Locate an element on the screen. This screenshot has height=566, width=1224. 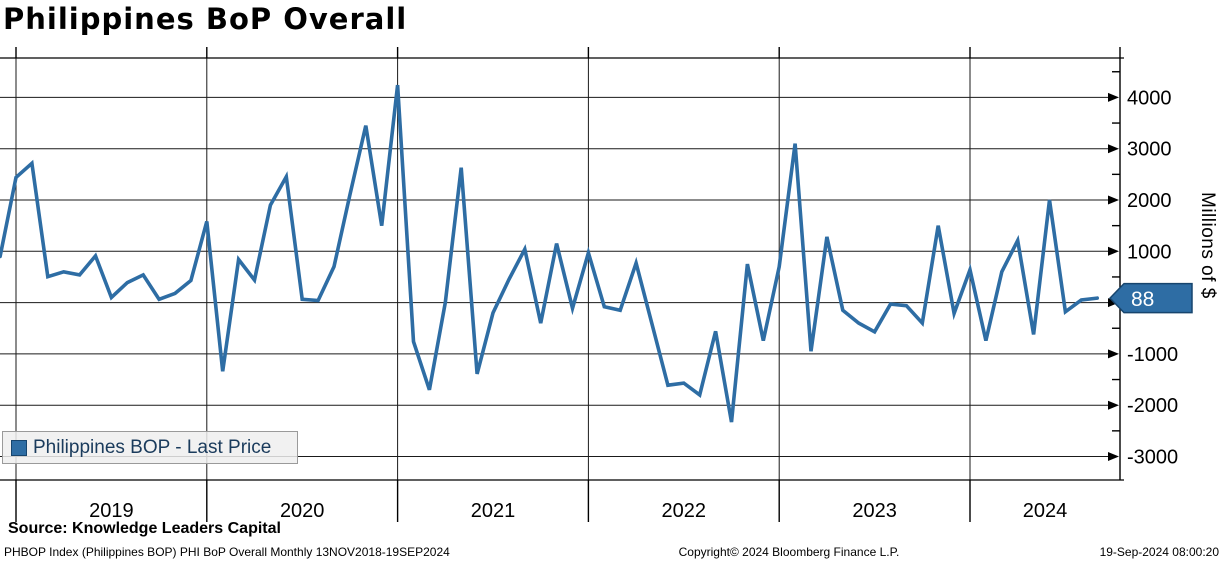
x-year-label: 2019 is located at coordinates (111, 511).